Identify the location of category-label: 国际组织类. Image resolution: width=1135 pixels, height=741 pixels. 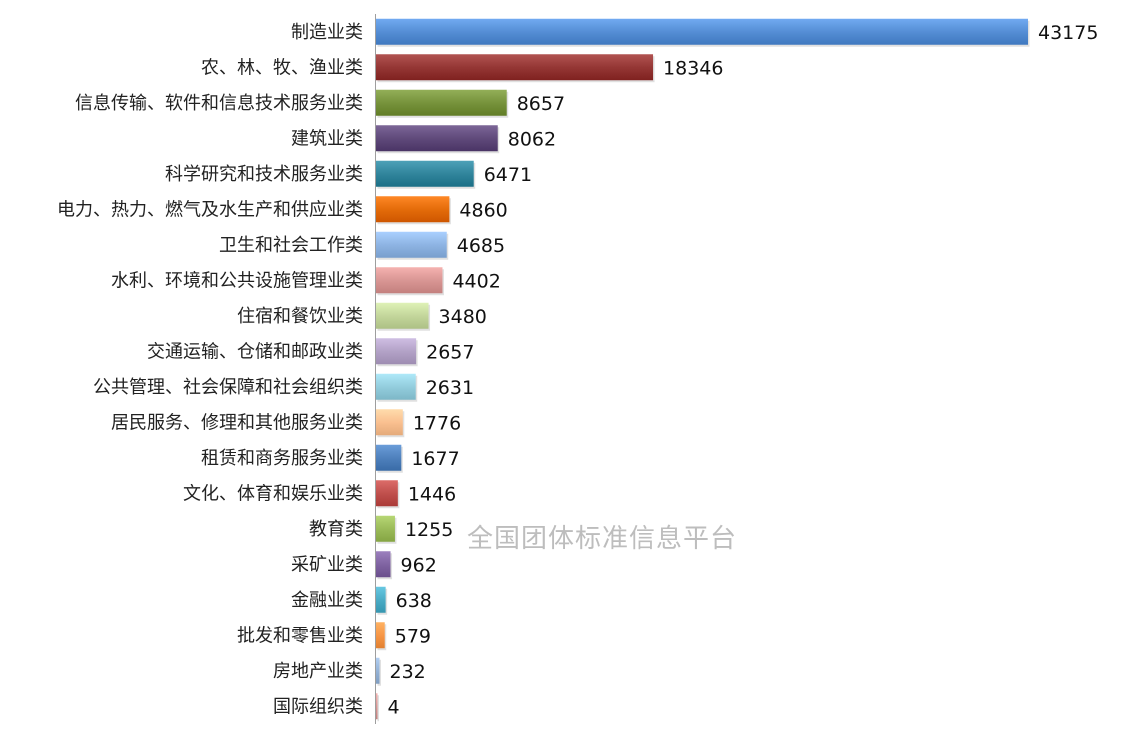
(318, 706).